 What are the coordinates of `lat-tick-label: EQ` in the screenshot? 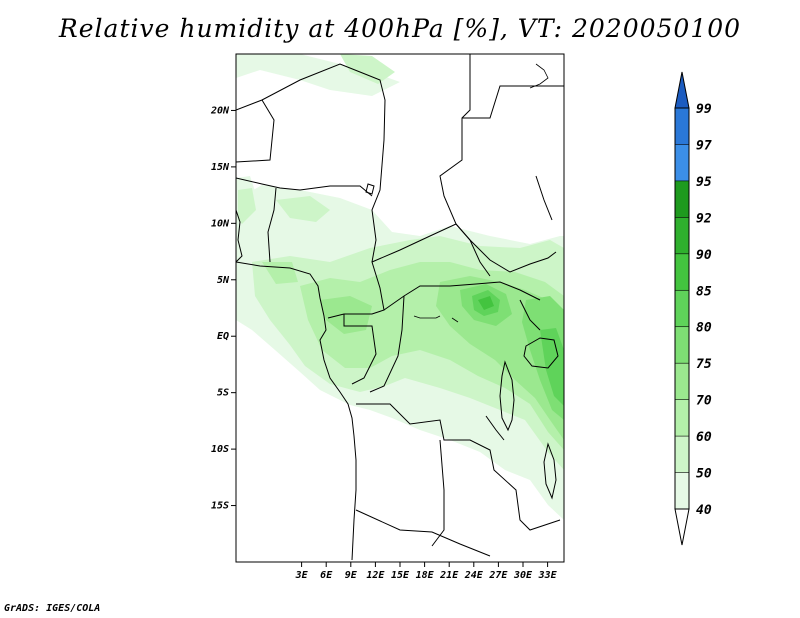 It's located at (223, 336).